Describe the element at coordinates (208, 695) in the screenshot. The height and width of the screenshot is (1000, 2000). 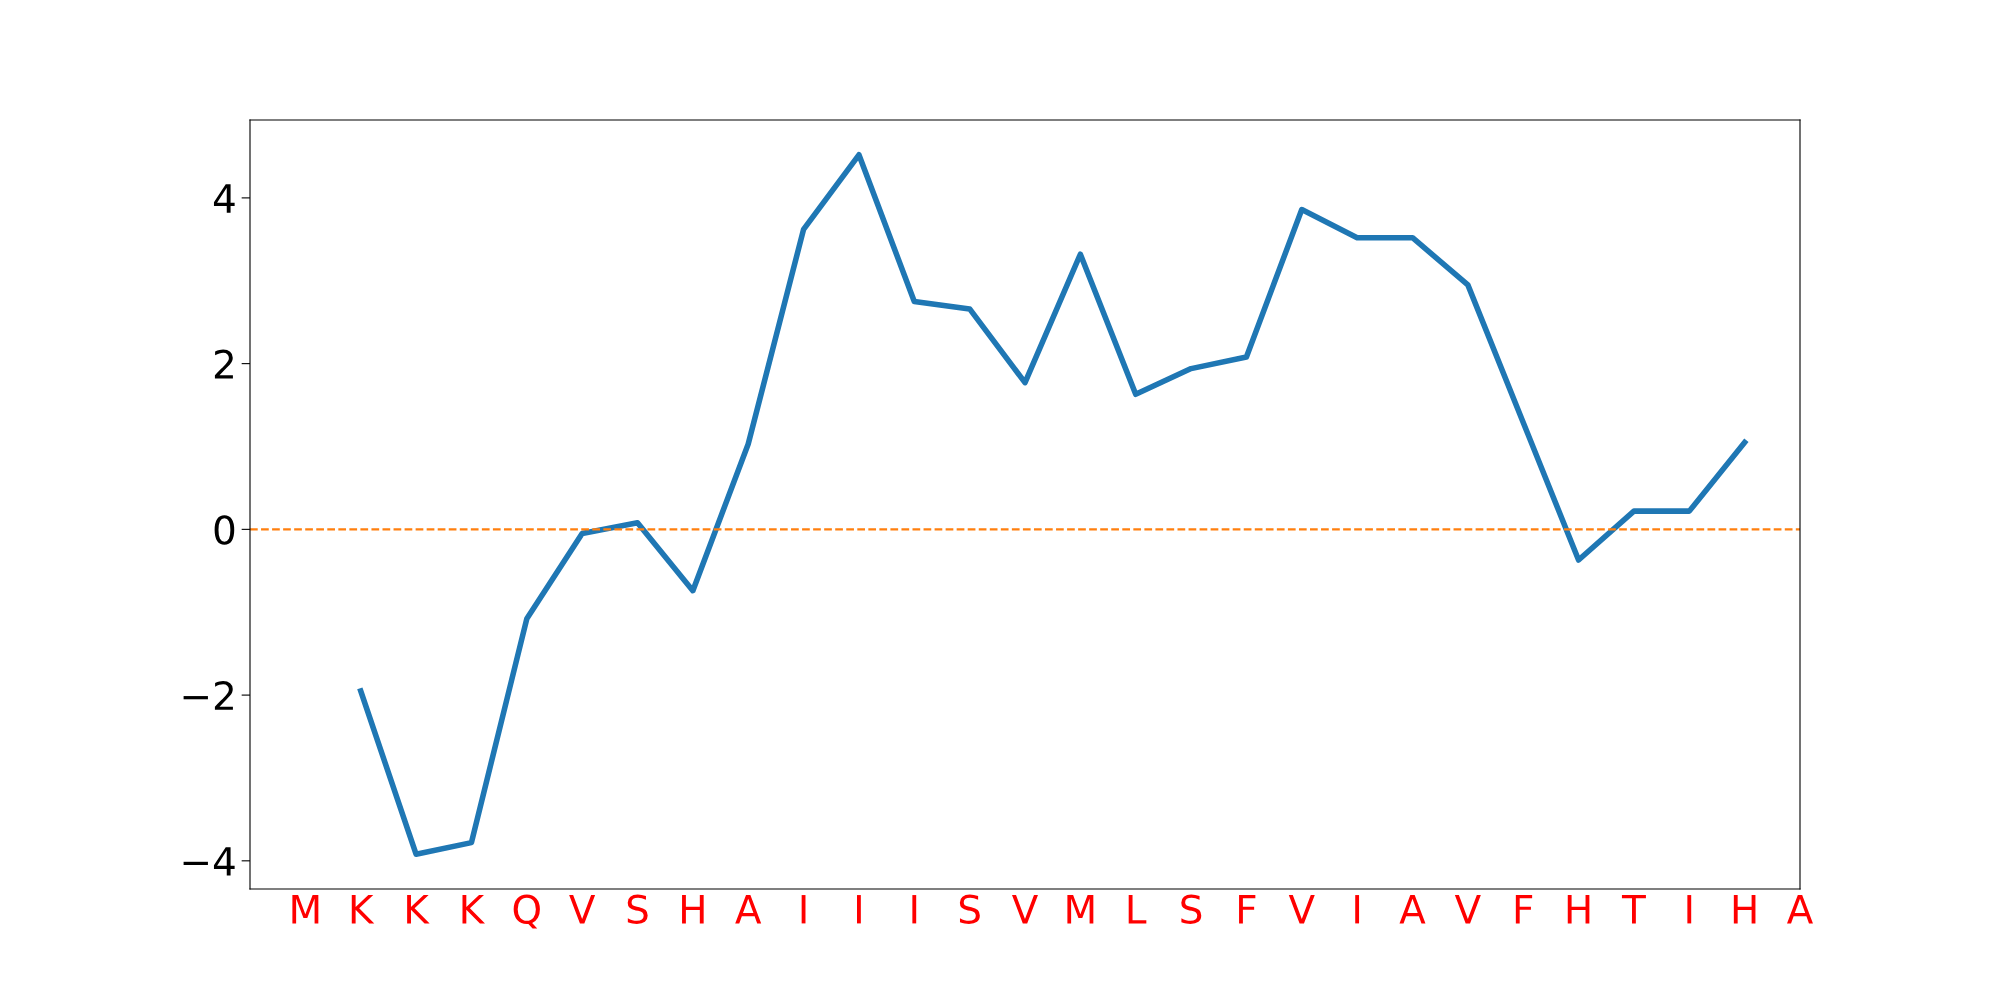
I see `y-tick-label: −2` at that location.